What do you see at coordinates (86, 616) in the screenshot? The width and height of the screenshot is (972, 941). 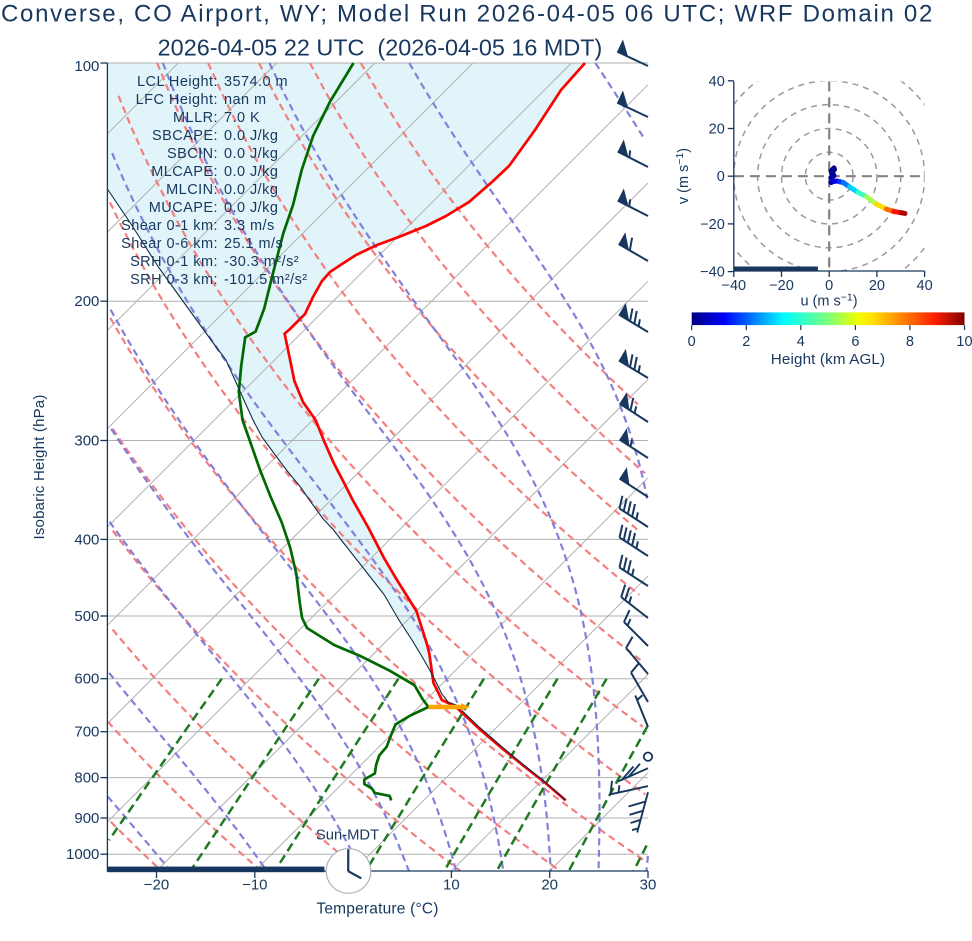 I see `svg-text: 500` at bounding box center [86, 616].